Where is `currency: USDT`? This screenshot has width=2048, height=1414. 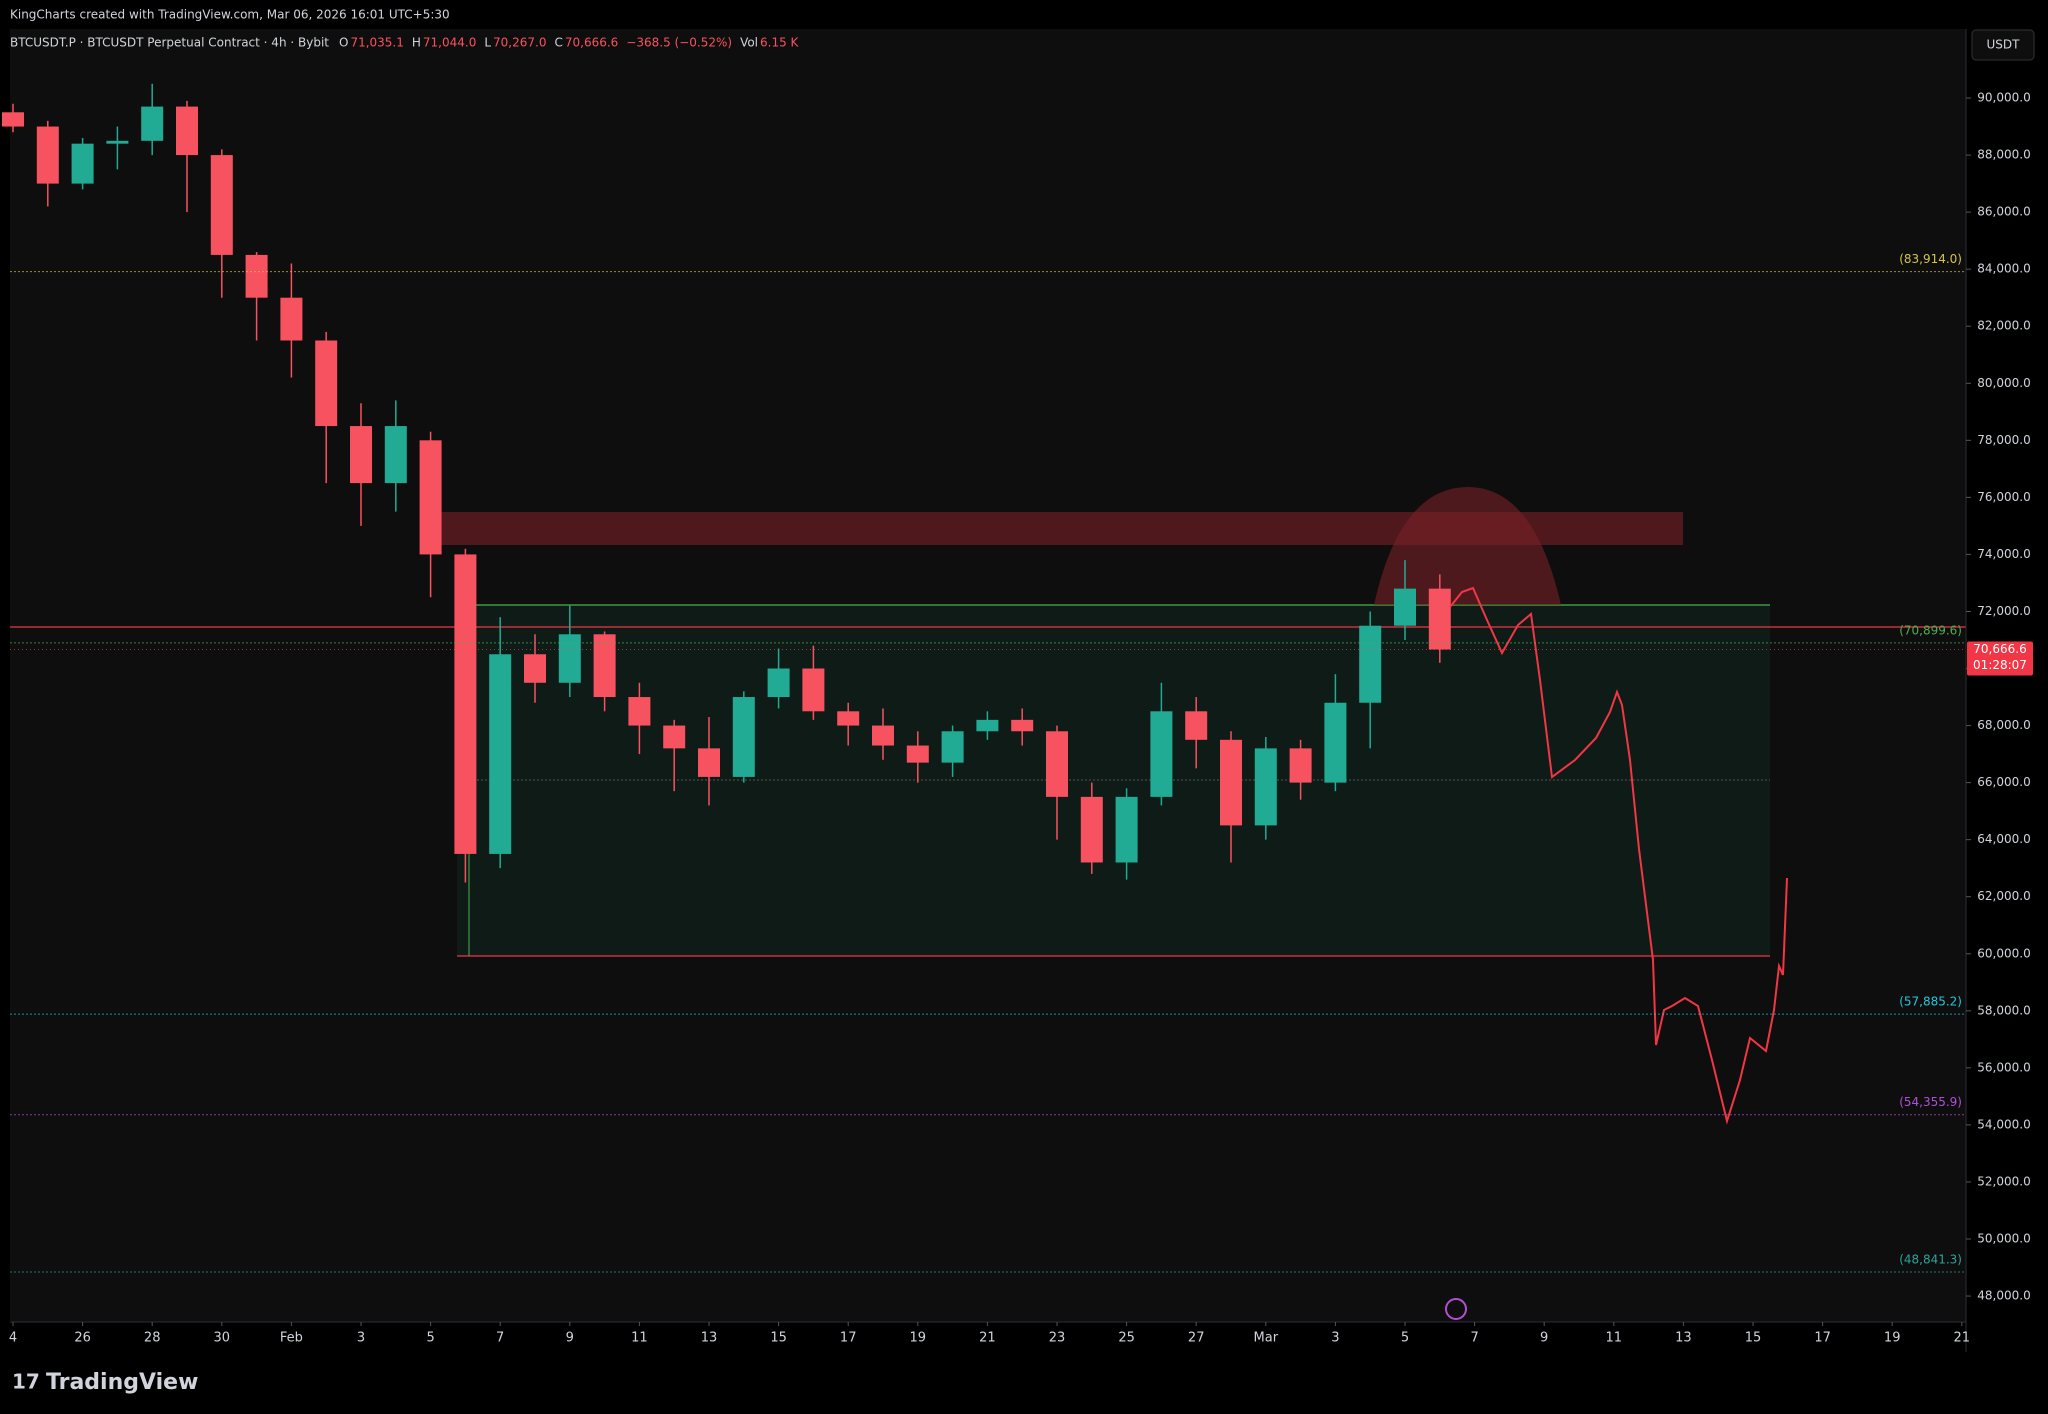 currency: USDT is located at coordinates (2004, 45).